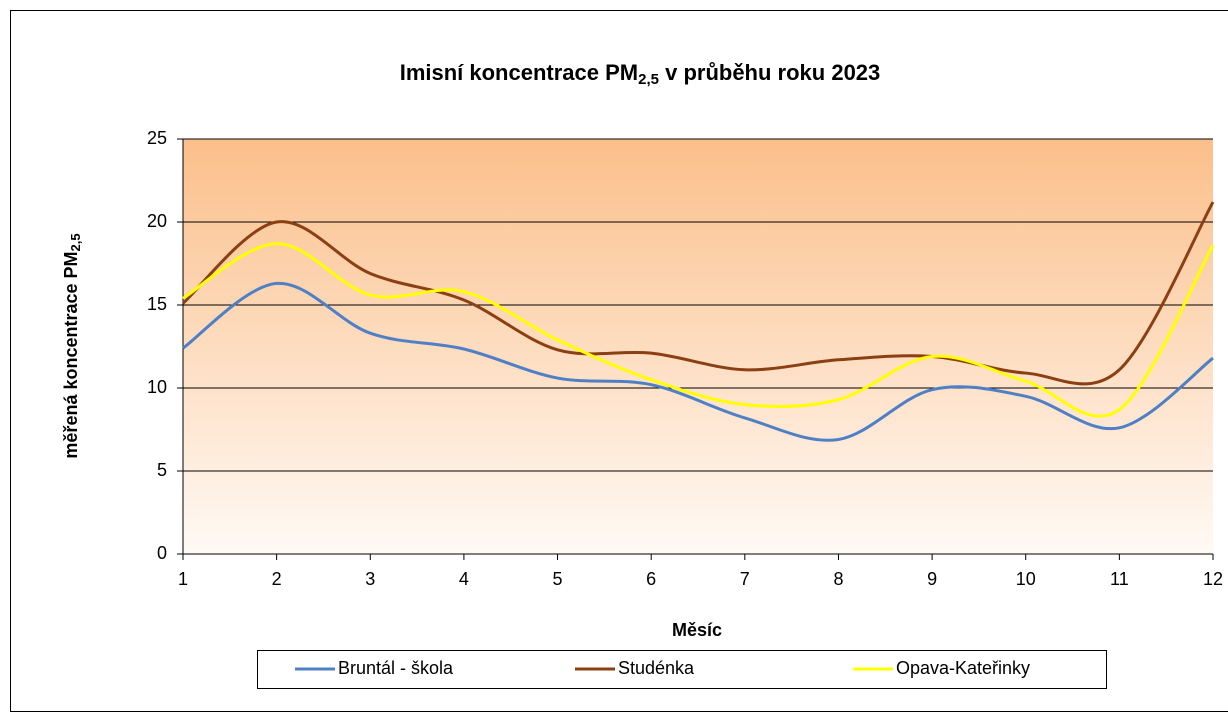 Image resolution: width=1228 pixels, height=717 pixels. What do you see at coordinates (71, 354) in the screenshot?
I see `y-label-text: měřená koncentrace PM` at bounding box center [71, 354].